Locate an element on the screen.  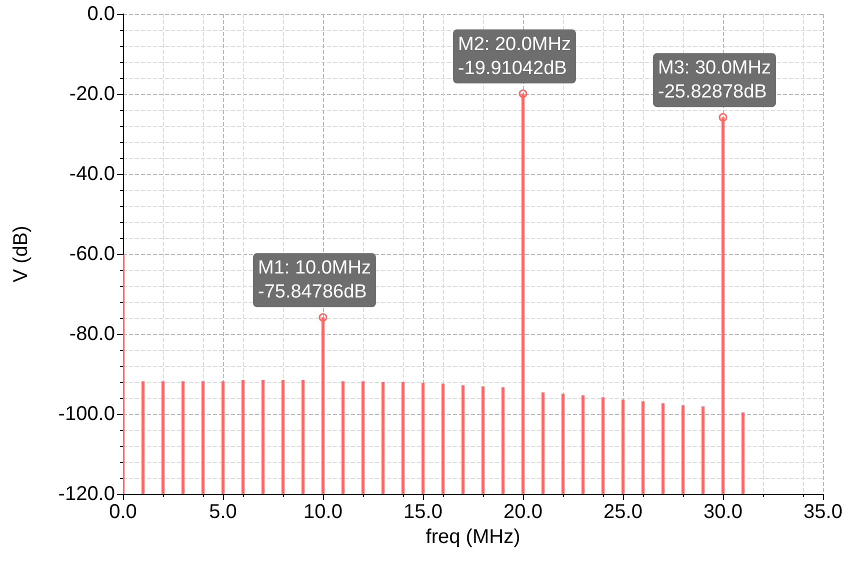
annotation: M2: 20.0MHz -19.91042dB is located at coordinates (514, 56).